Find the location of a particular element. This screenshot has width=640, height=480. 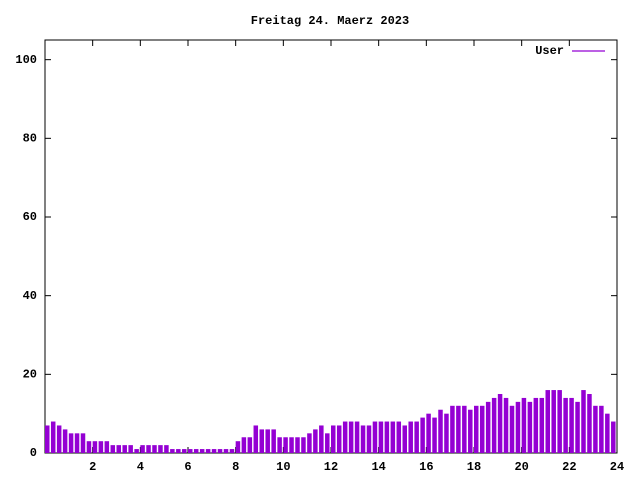

y-tick-label: 100 is located at coordinates (26, 60).